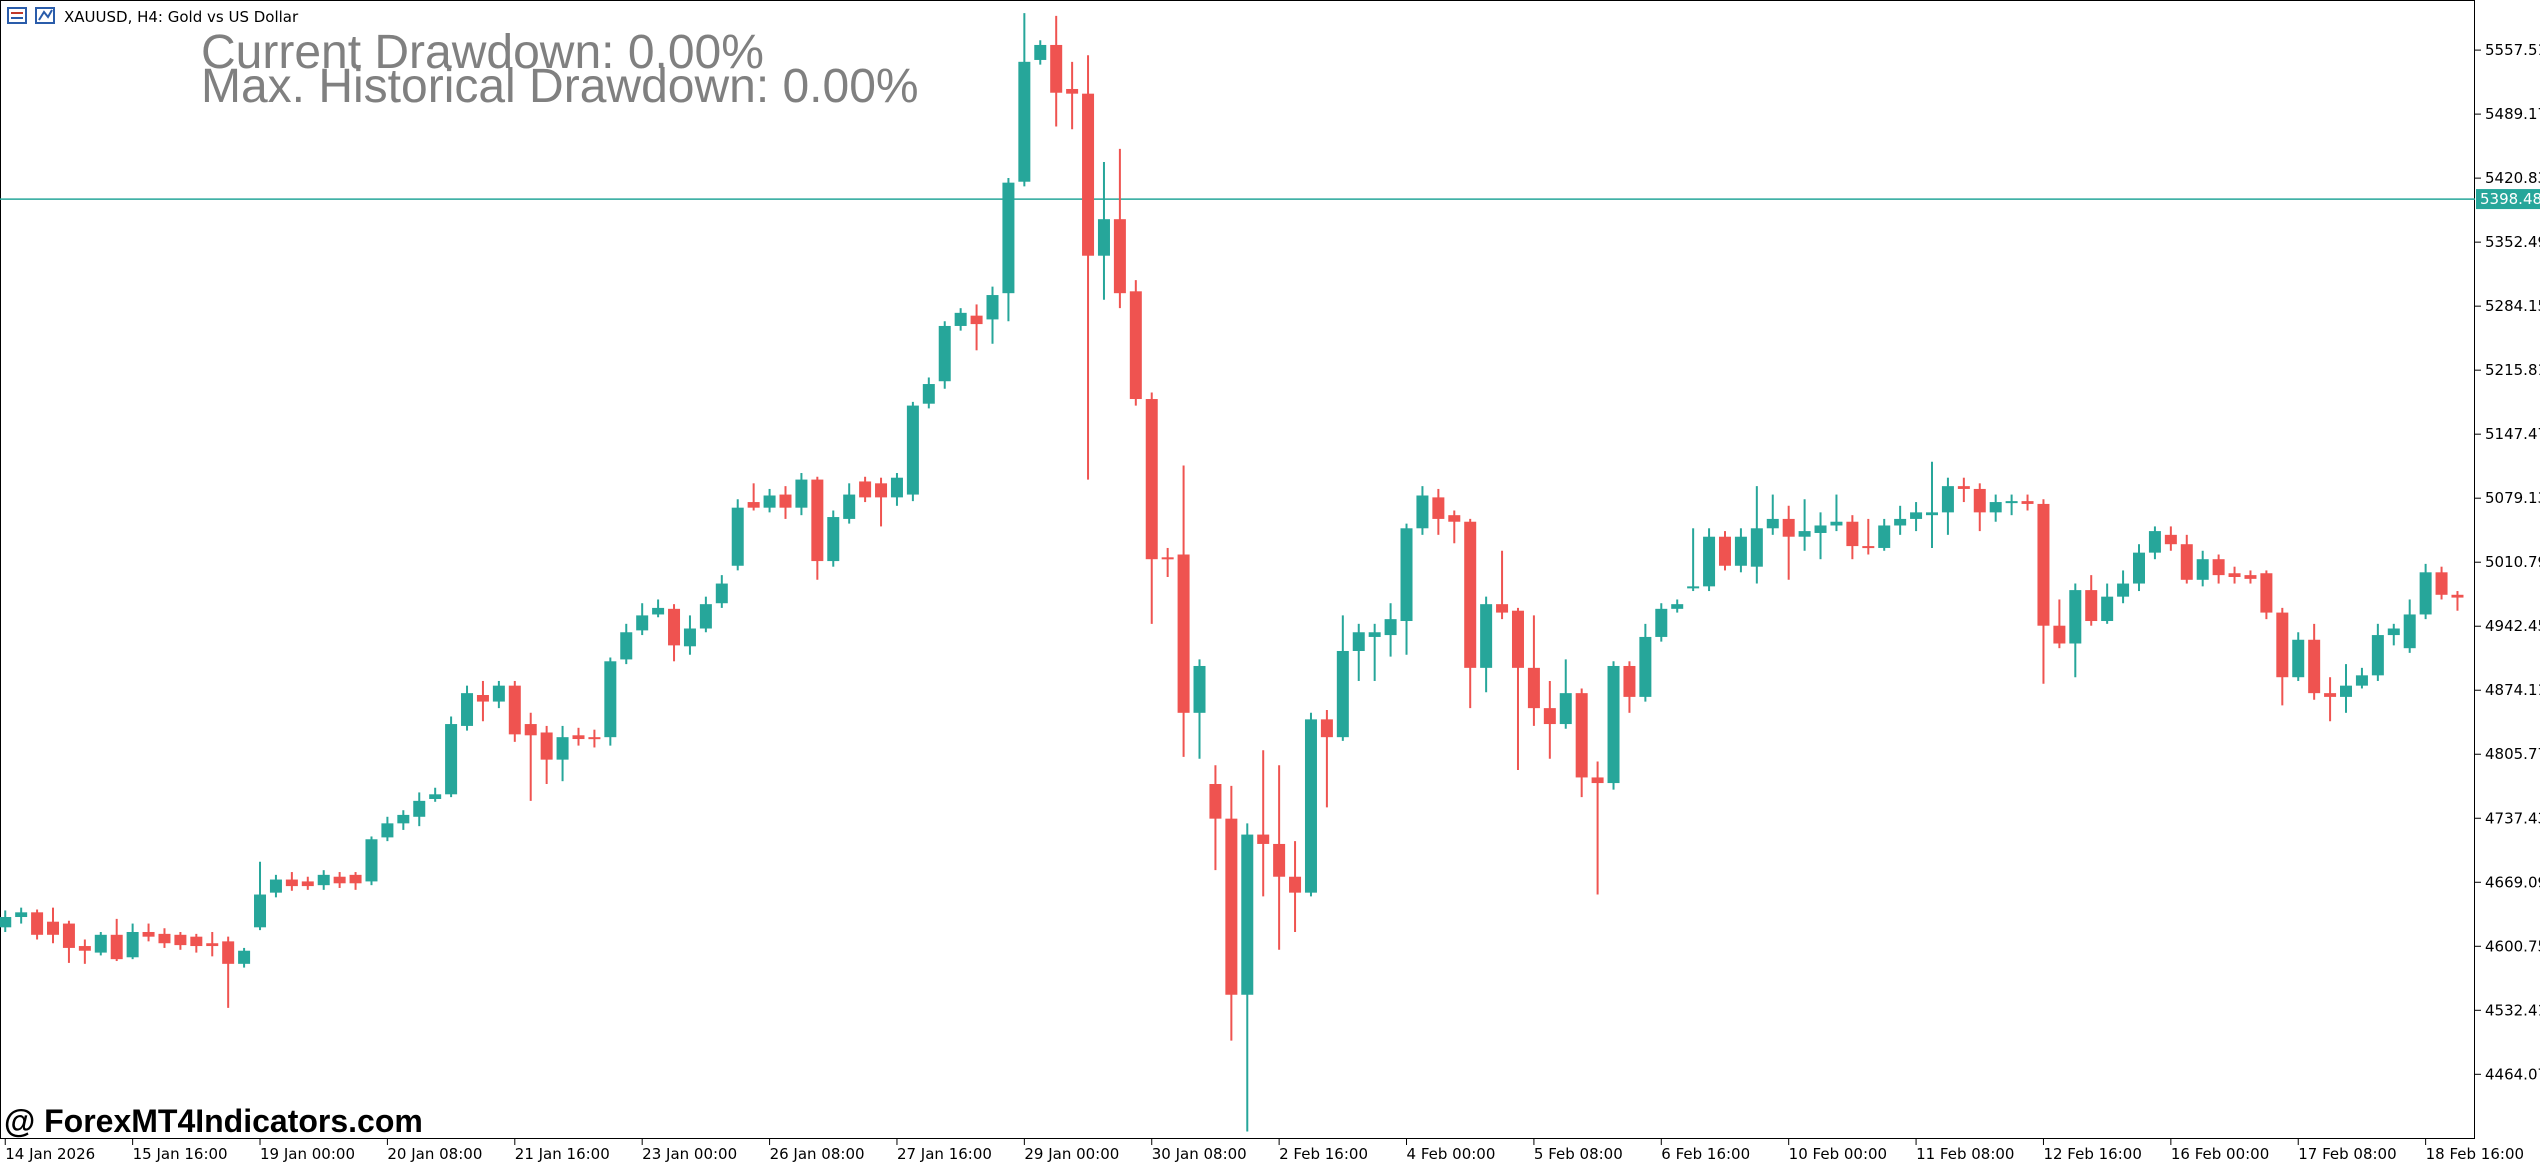 This screenshot has height=1162, width=2540. What do you see at coordinates (2512, 114) in the screenshot?
I see `y-tick-label: 5489.17` at bounding box center [2512, 114].